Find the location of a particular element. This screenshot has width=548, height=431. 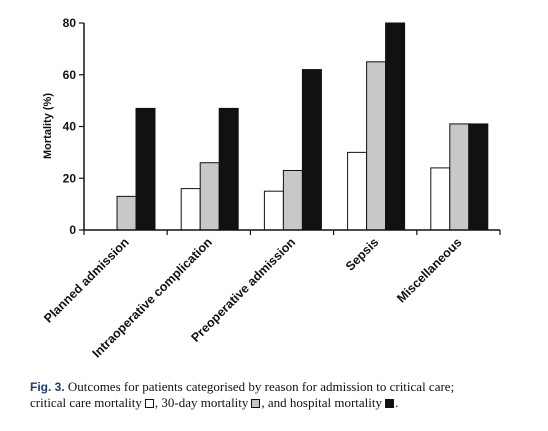

caption-30day-text: , 30-day mortality is located at coordinates (201, 402).